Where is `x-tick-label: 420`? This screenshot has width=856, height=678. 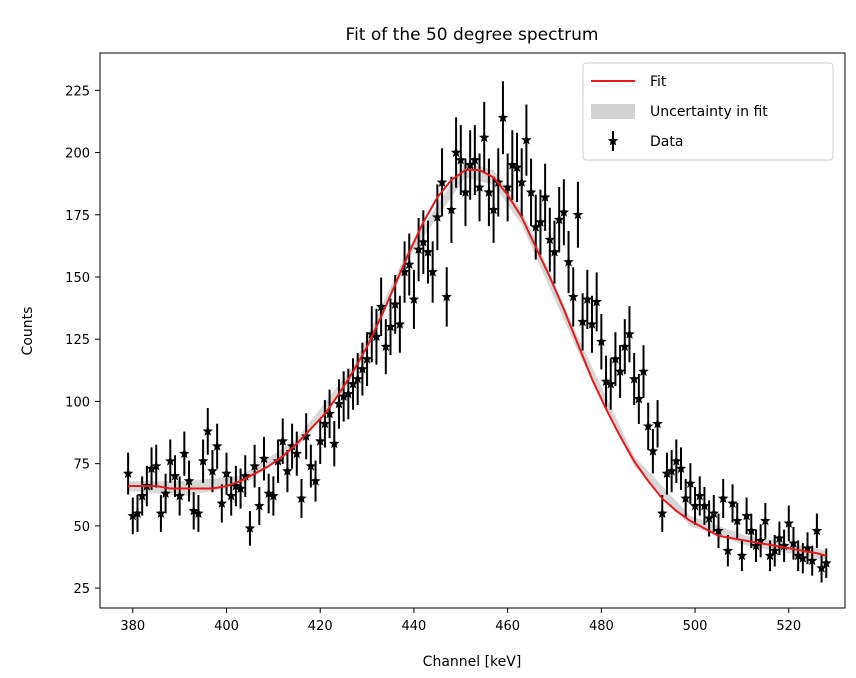
x-tick-label: 420 is located at coordinates (320, 626).